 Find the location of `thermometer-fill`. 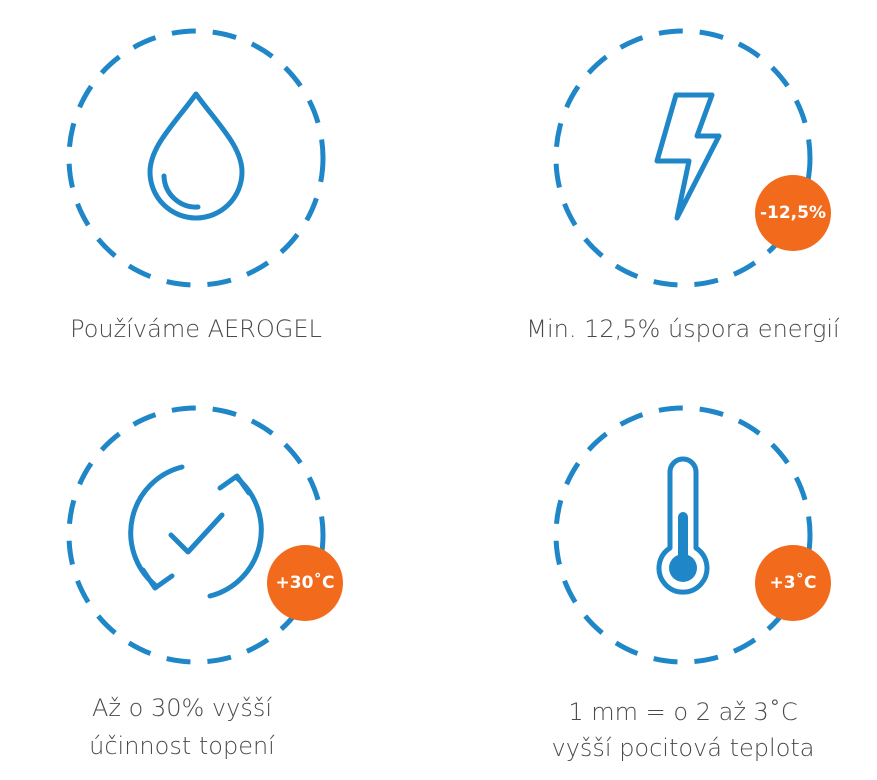

thermometer-fill is located at coordinates (683, 537).